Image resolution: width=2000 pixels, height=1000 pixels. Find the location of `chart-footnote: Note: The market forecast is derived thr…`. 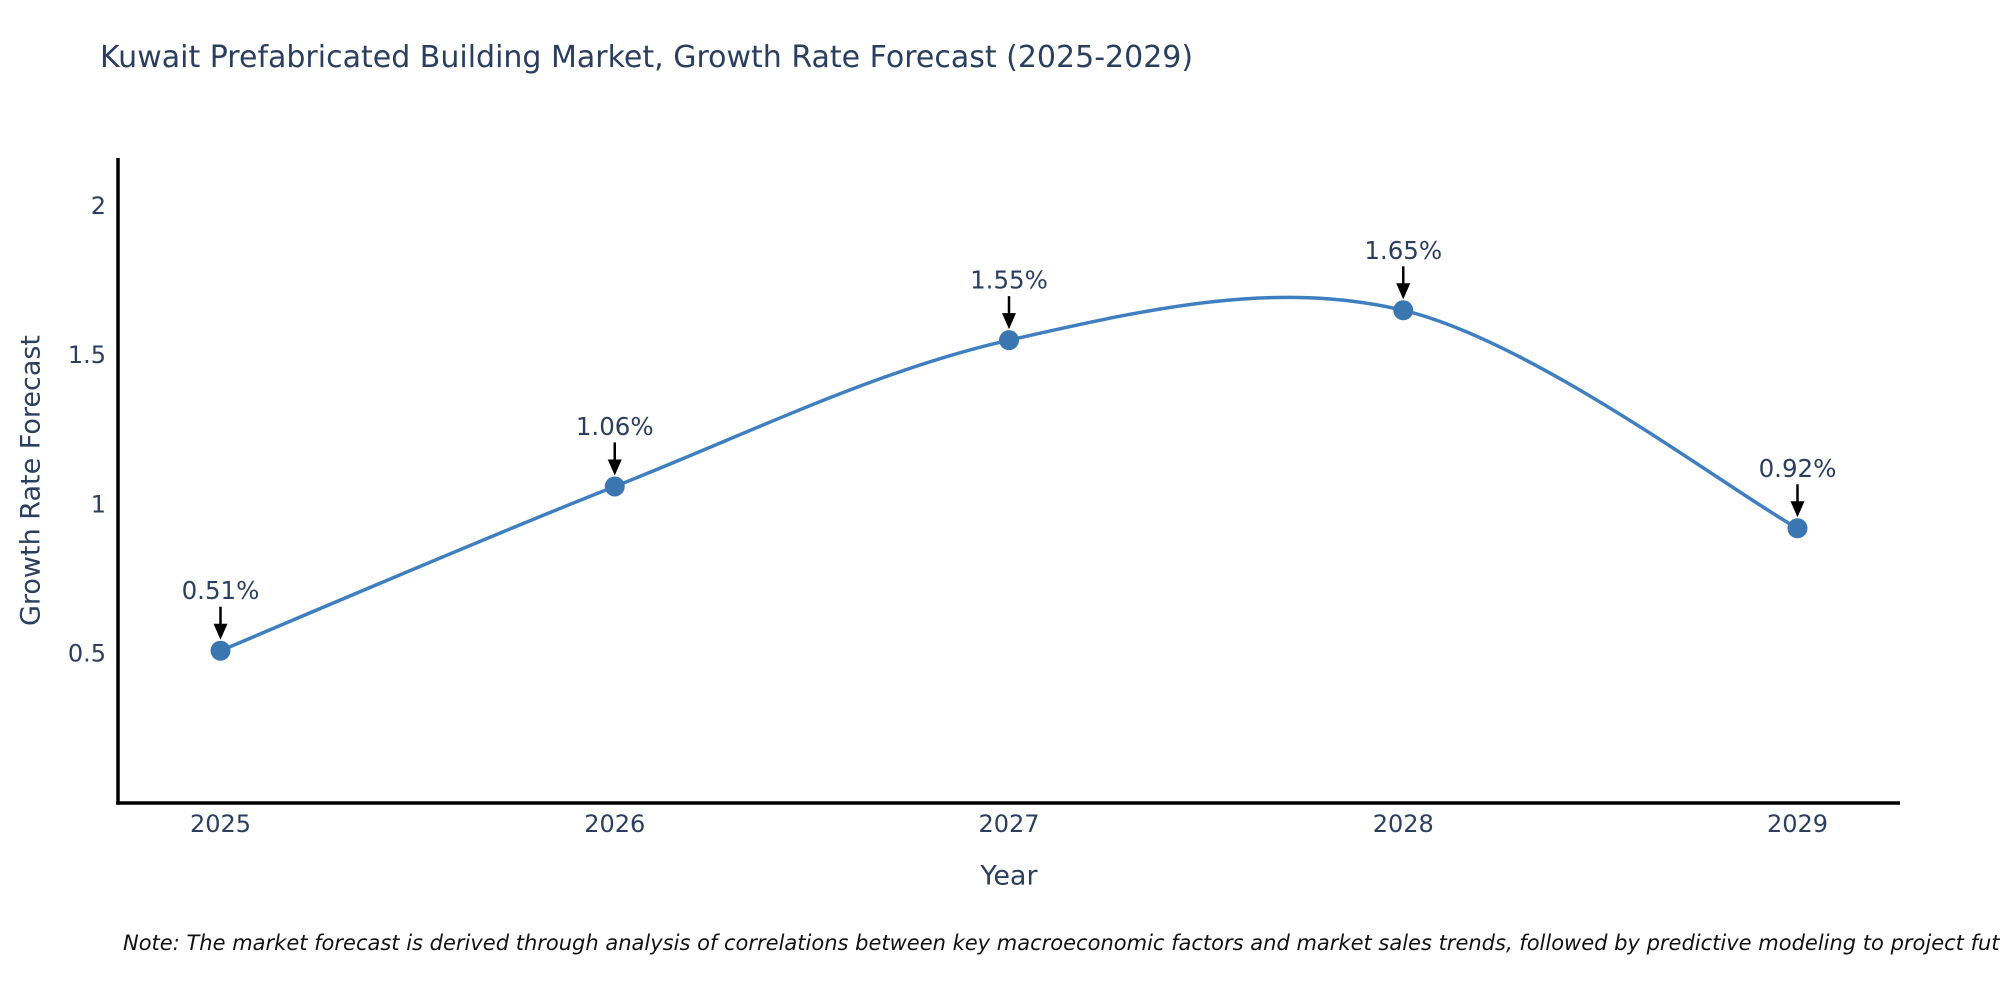

chart-footnote: Note: The market forecast is derived thr… is located at coordinates (1061, 943).